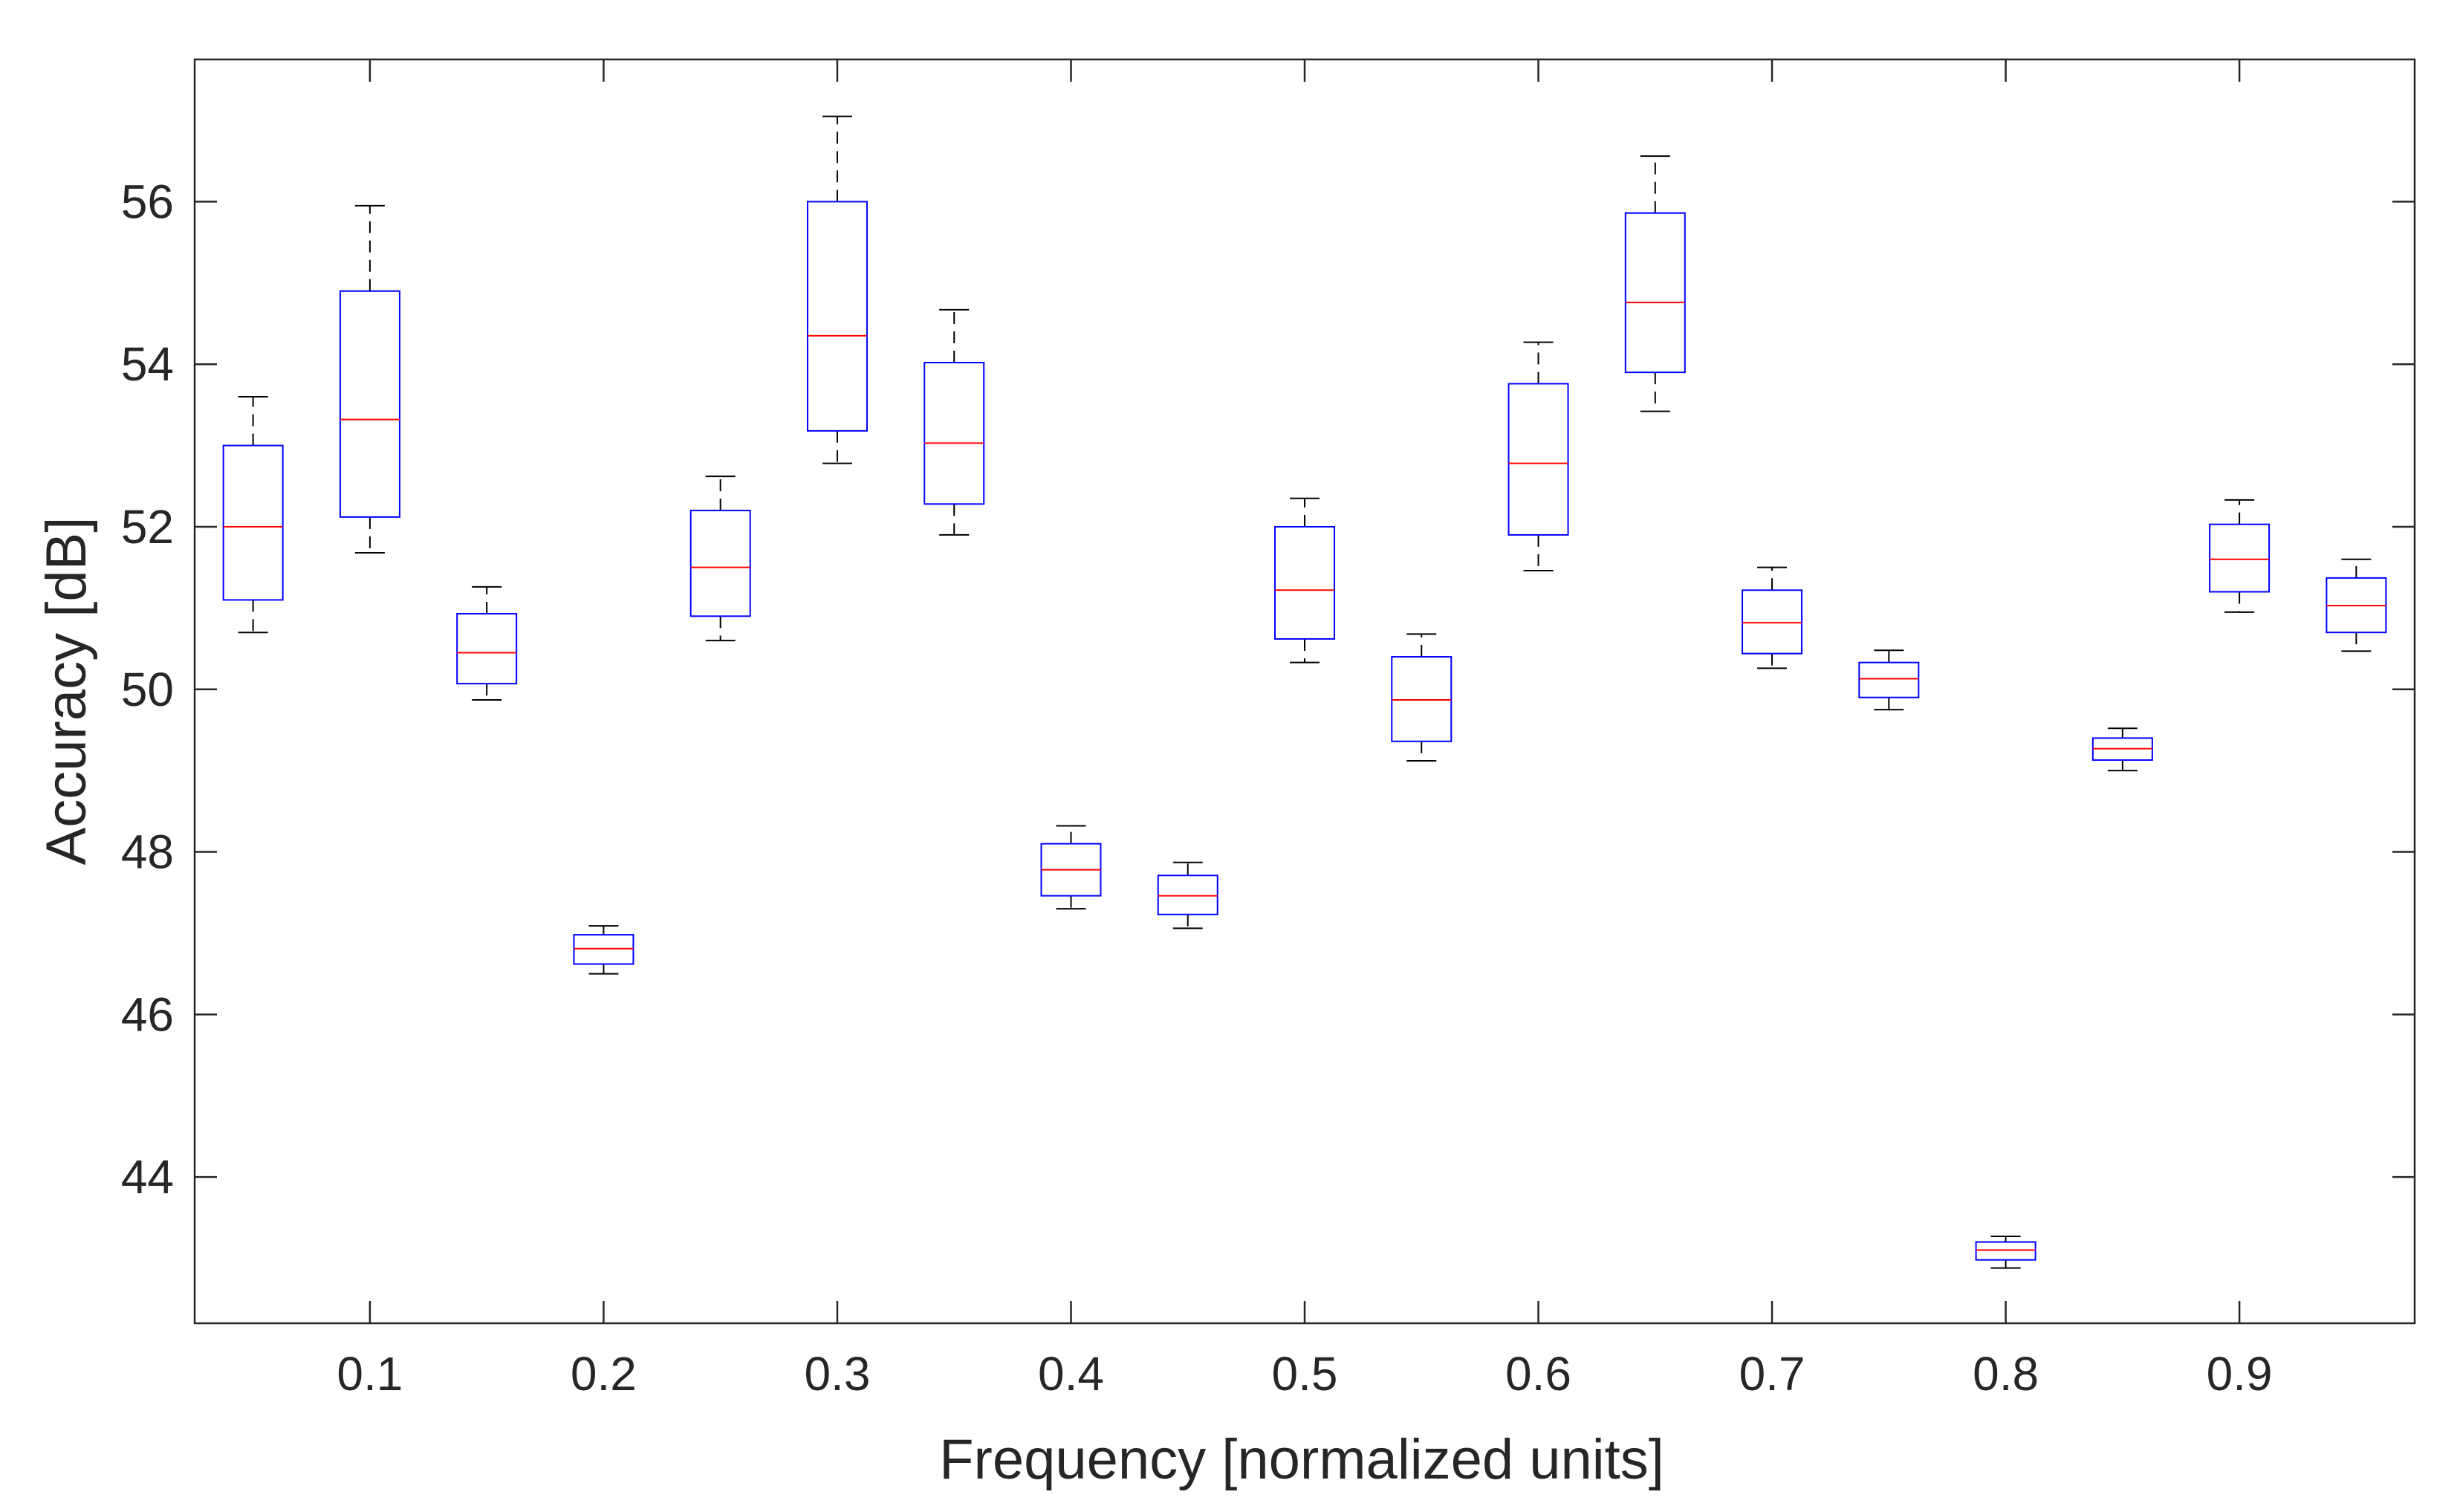  What do you see at coordinates (1071, 1374) in the screenshot?
I see `x-tick-label: 0.4` at bounding box center [1071, 1374].